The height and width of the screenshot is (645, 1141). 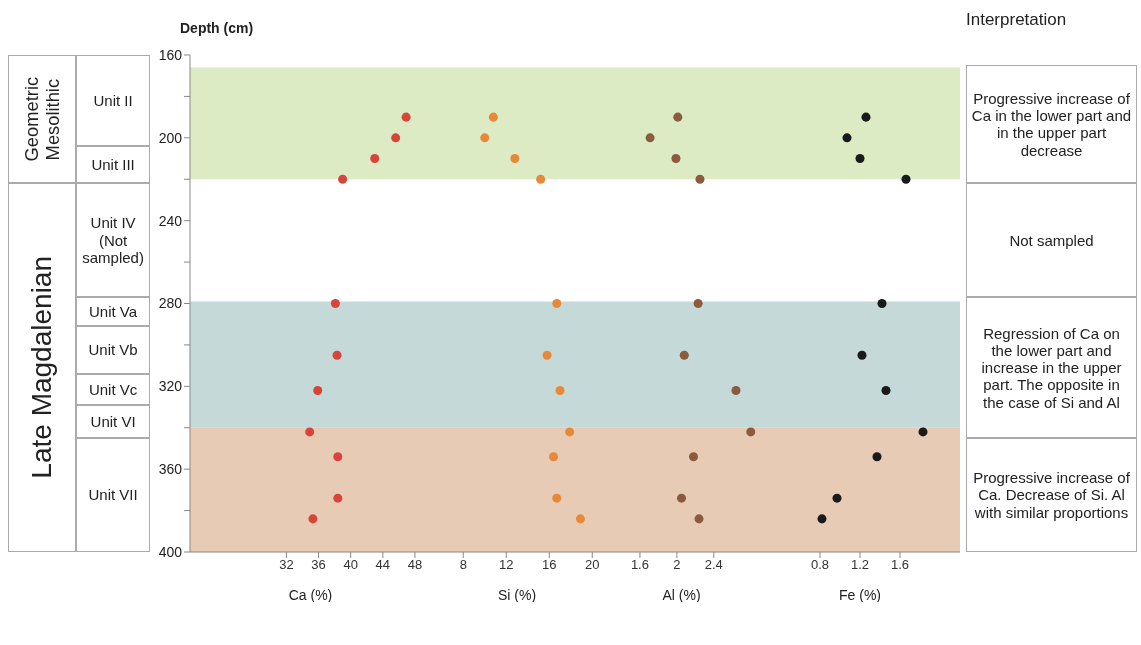 What do you see at coordinates (113, 350) in the screenshot?
I see `text: Unit Vb` at bounding box center [113, 350].